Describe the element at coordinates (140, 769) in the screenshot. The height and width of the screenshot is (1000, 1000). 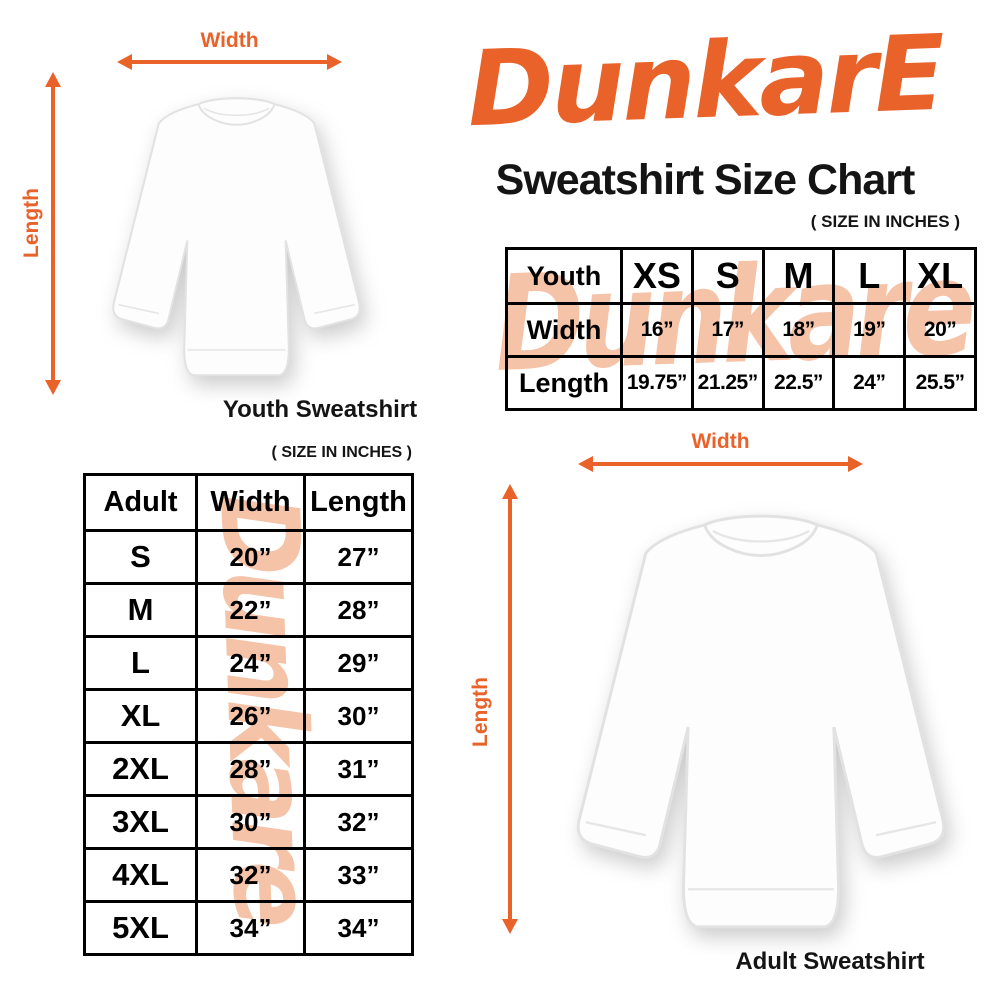
I see `table-row-label: 2XL` at that location.